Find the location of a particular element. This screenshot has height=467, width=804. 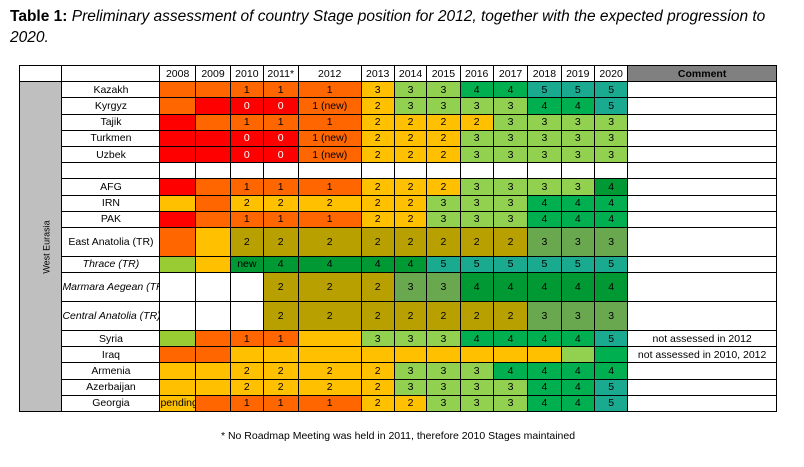

table-row: Syria 1 1 3 3 3 4 4 4 4 5 not assessed in 2012 is located at coordinates (398, 339).